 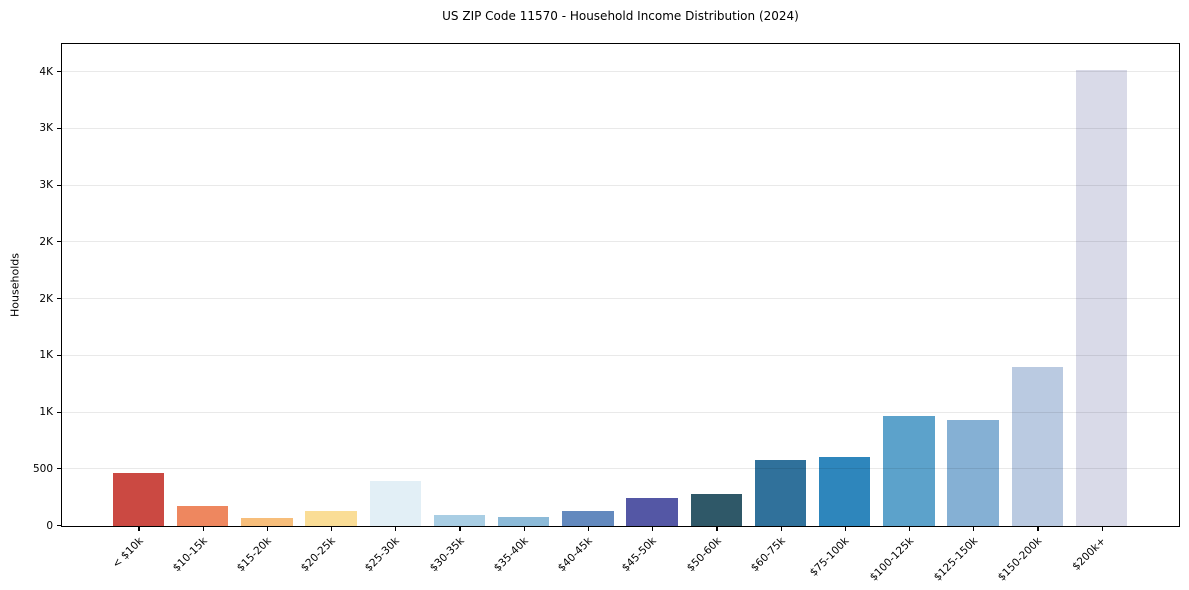 What do you see at coordinates (716, 510) in the screenshot?
I see `bar--50-60k` at bounding box center [716, 510].